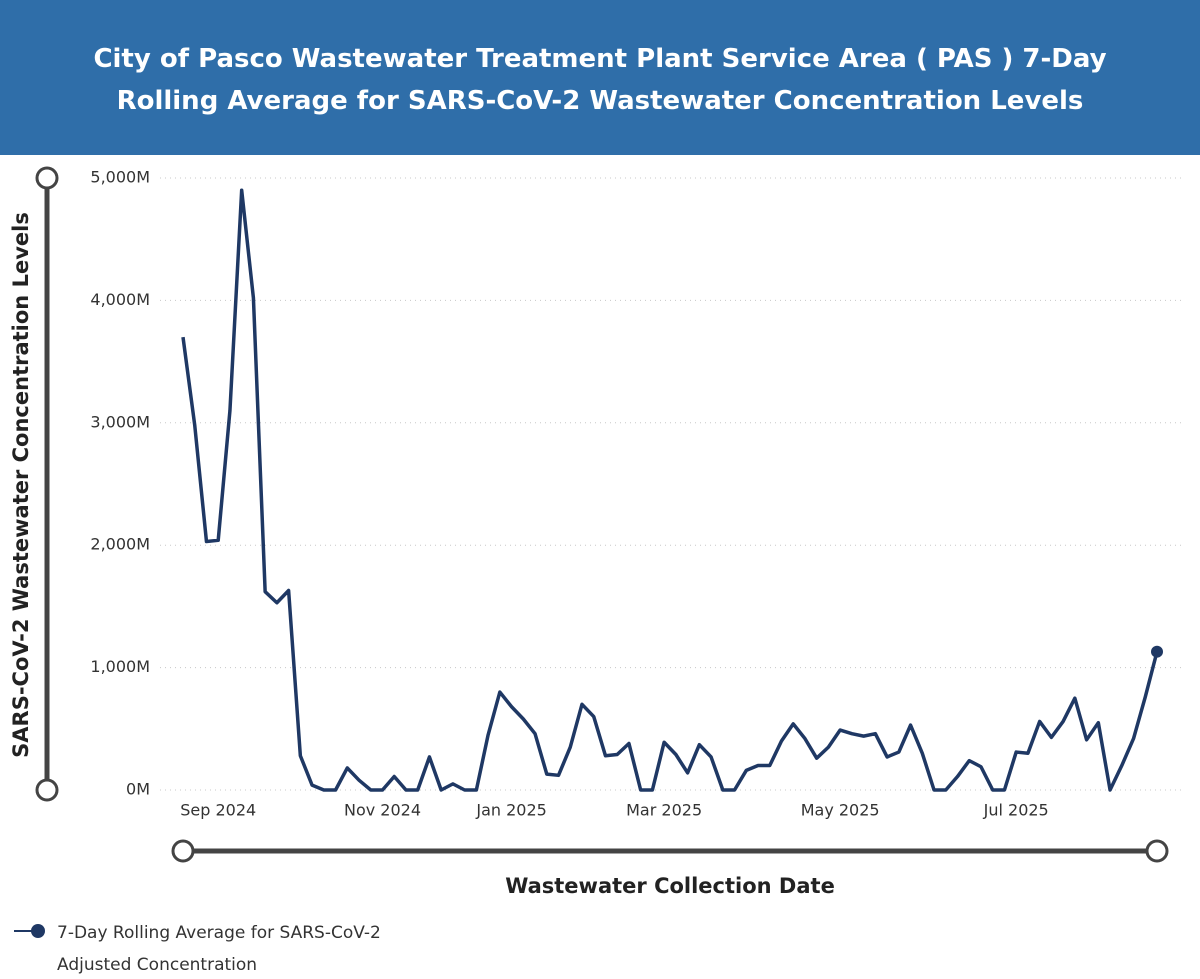 This screenshot has height=979, width=1200. I want to click on x-tick-label: May 2025, so click(840, 810).